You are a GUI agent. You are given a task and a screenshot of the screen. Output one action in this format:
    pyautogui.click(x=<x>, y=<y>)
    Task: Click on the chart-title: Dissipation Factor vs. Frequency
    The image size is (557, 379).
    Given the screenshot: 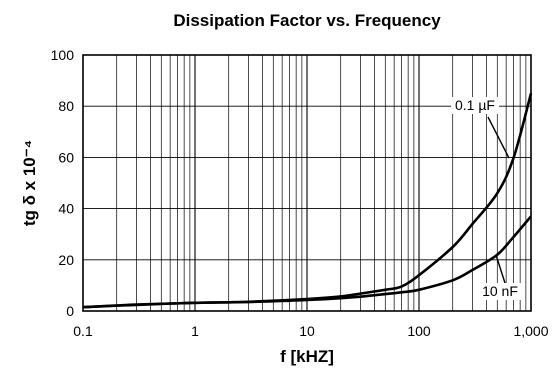 What is the action you would take?
    pyautogui.click(x=307, y=20)
    